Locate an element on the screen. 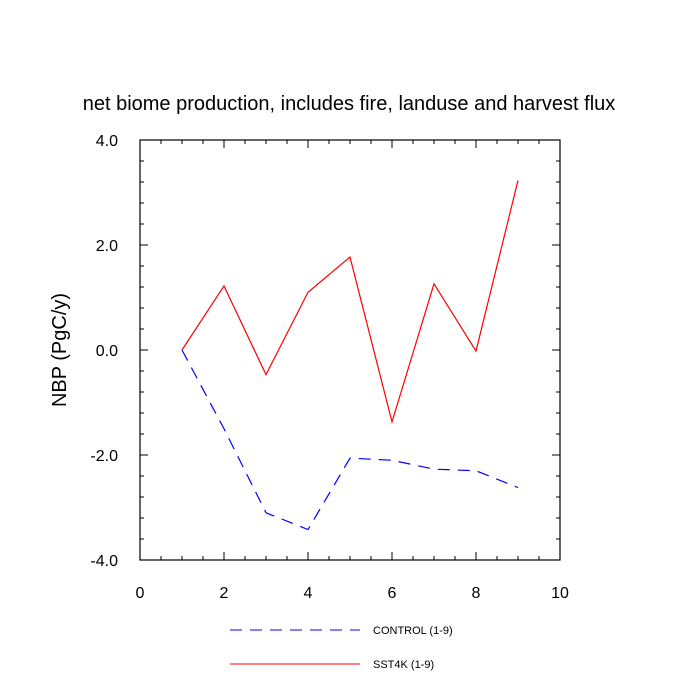 This screenshot has height=700, width=700. x-tick-label: 0 is located at coordinates (140, 593).